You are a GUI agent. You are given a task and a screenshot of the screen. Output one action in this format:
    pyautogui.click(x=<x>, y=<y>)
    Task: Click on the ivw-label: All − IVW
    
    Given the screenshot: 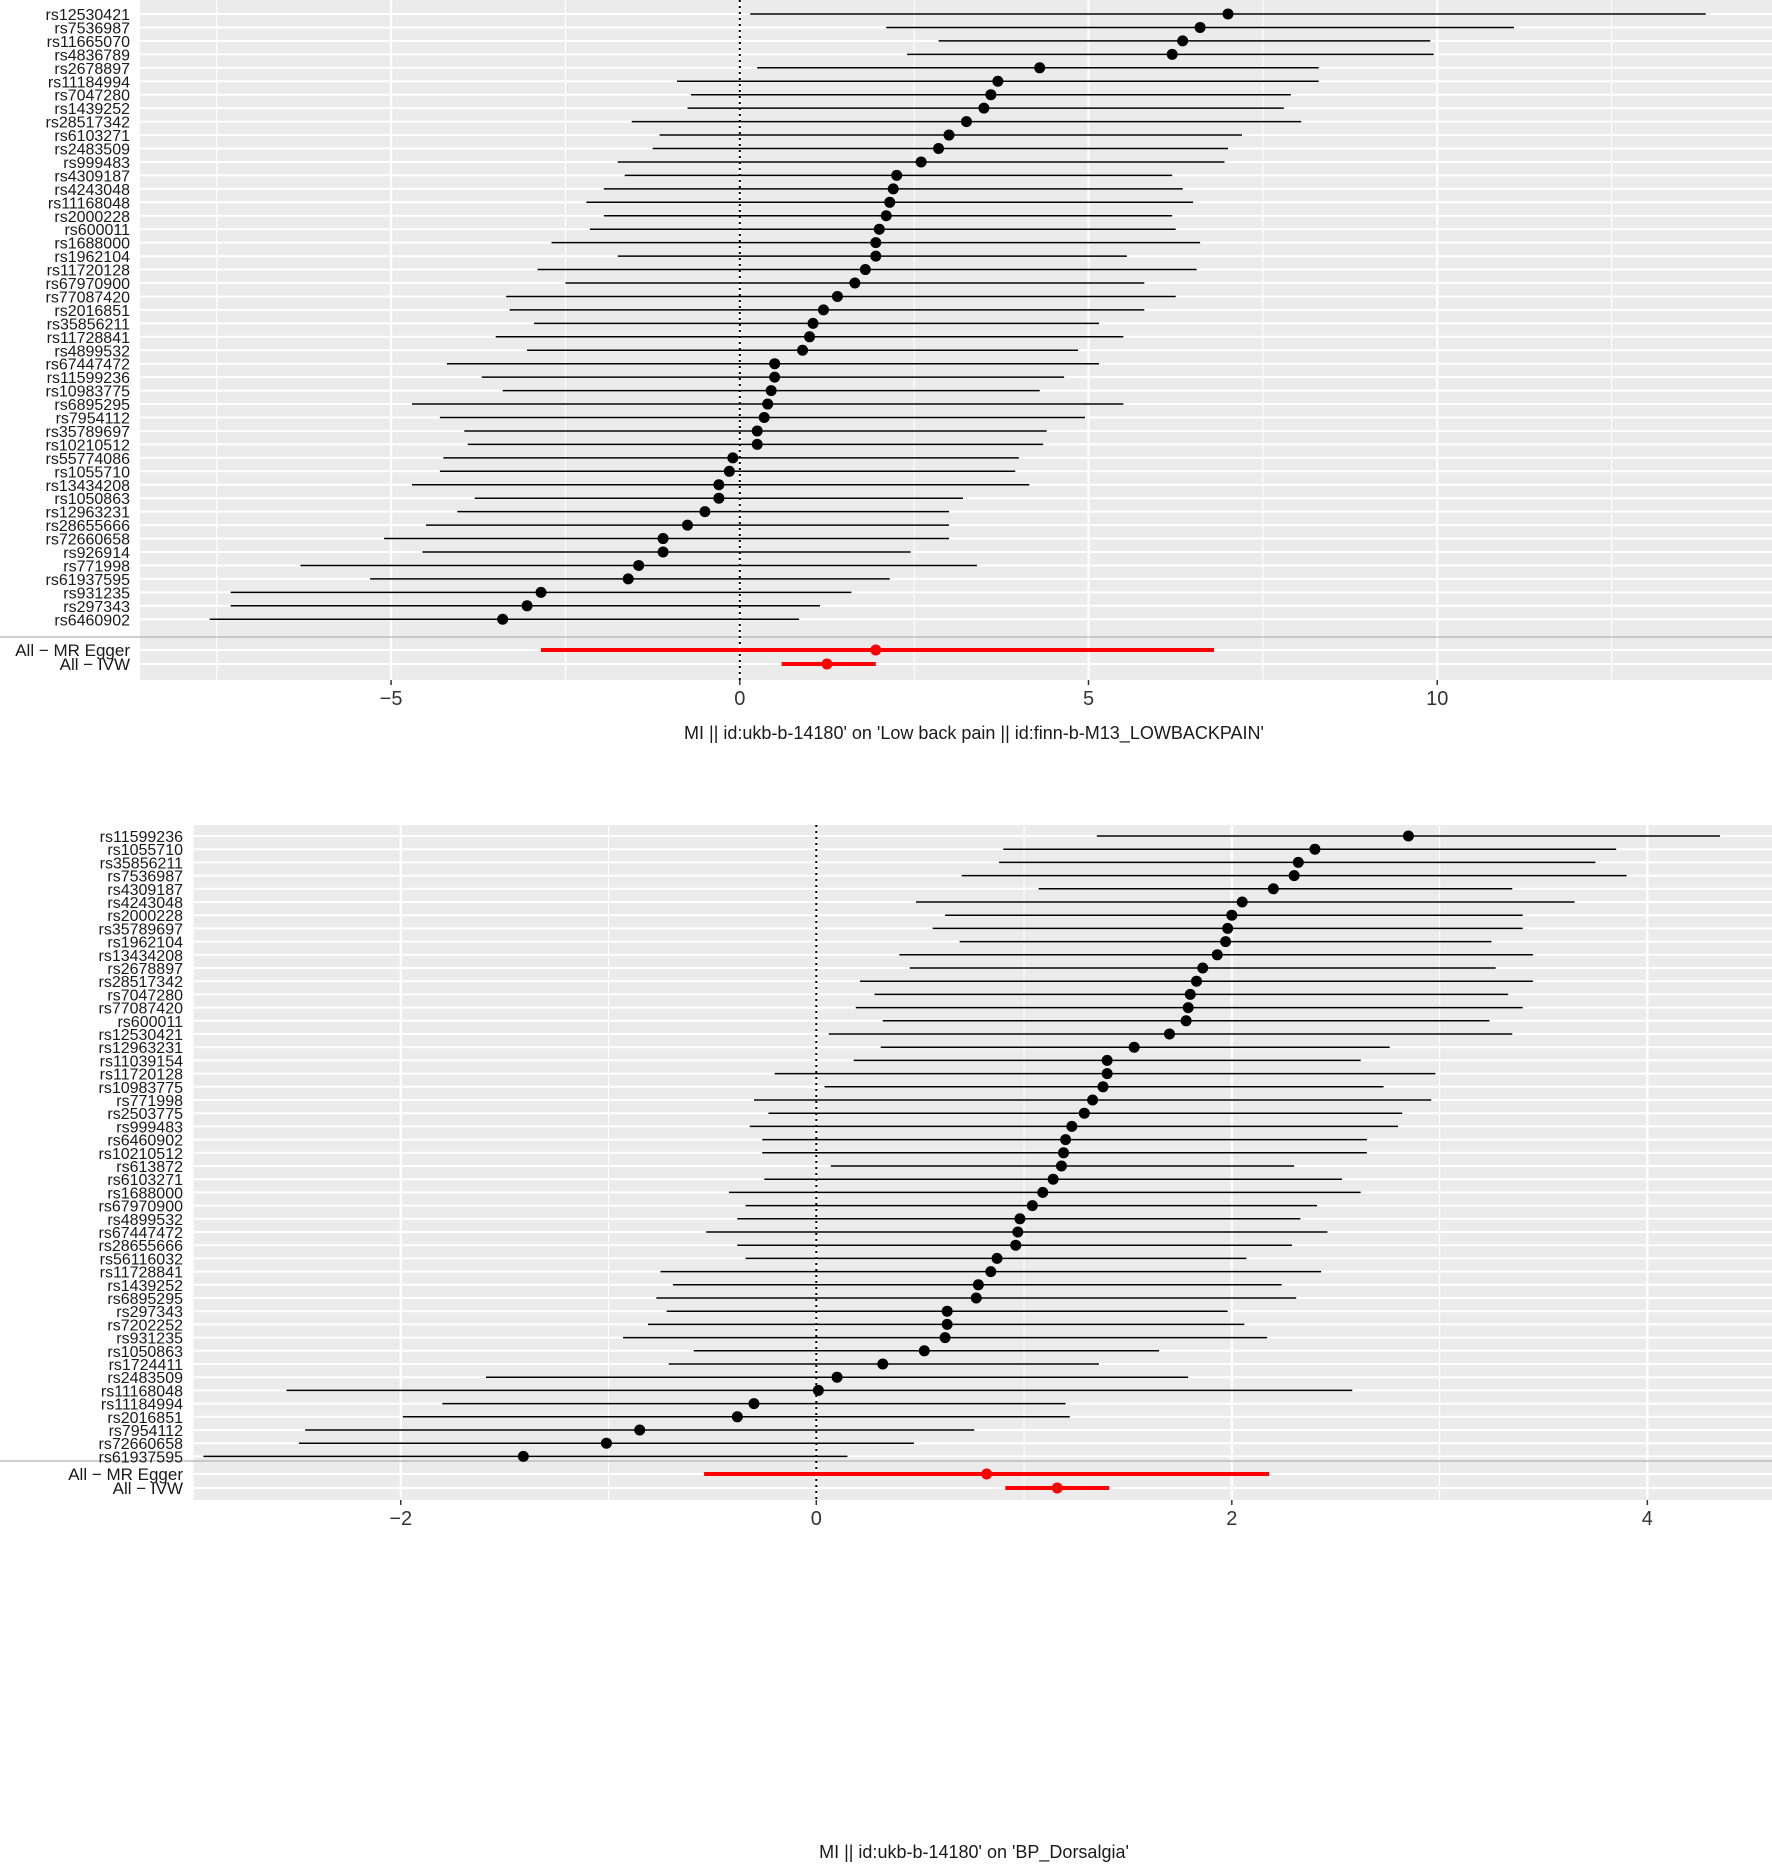 What is the action you would take?
    pyautogui.click(x=148, y=1488)
    